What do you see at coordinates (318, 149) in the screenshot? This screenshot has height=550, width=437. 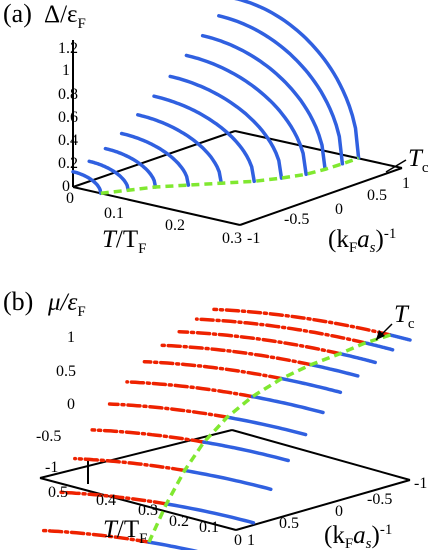 I see `panel-a-side-edge` at bounding box center [318, 149].